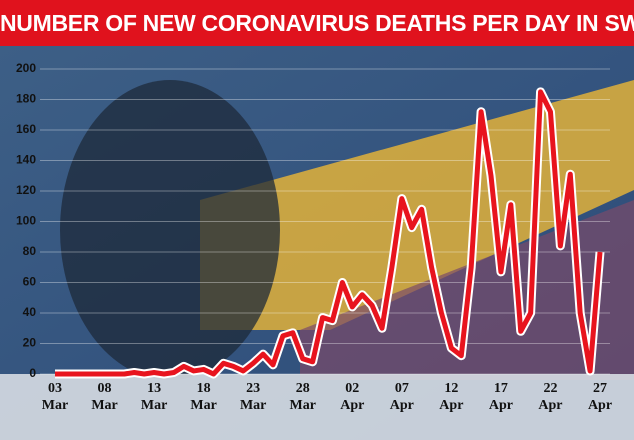 Image resolution: width=634 pixels, height=440 pixels. What do you see at coordinates (550, 397) in the screenshot?
I see `x-tick-label: 22 Apr` at bounding box center [550, 397].